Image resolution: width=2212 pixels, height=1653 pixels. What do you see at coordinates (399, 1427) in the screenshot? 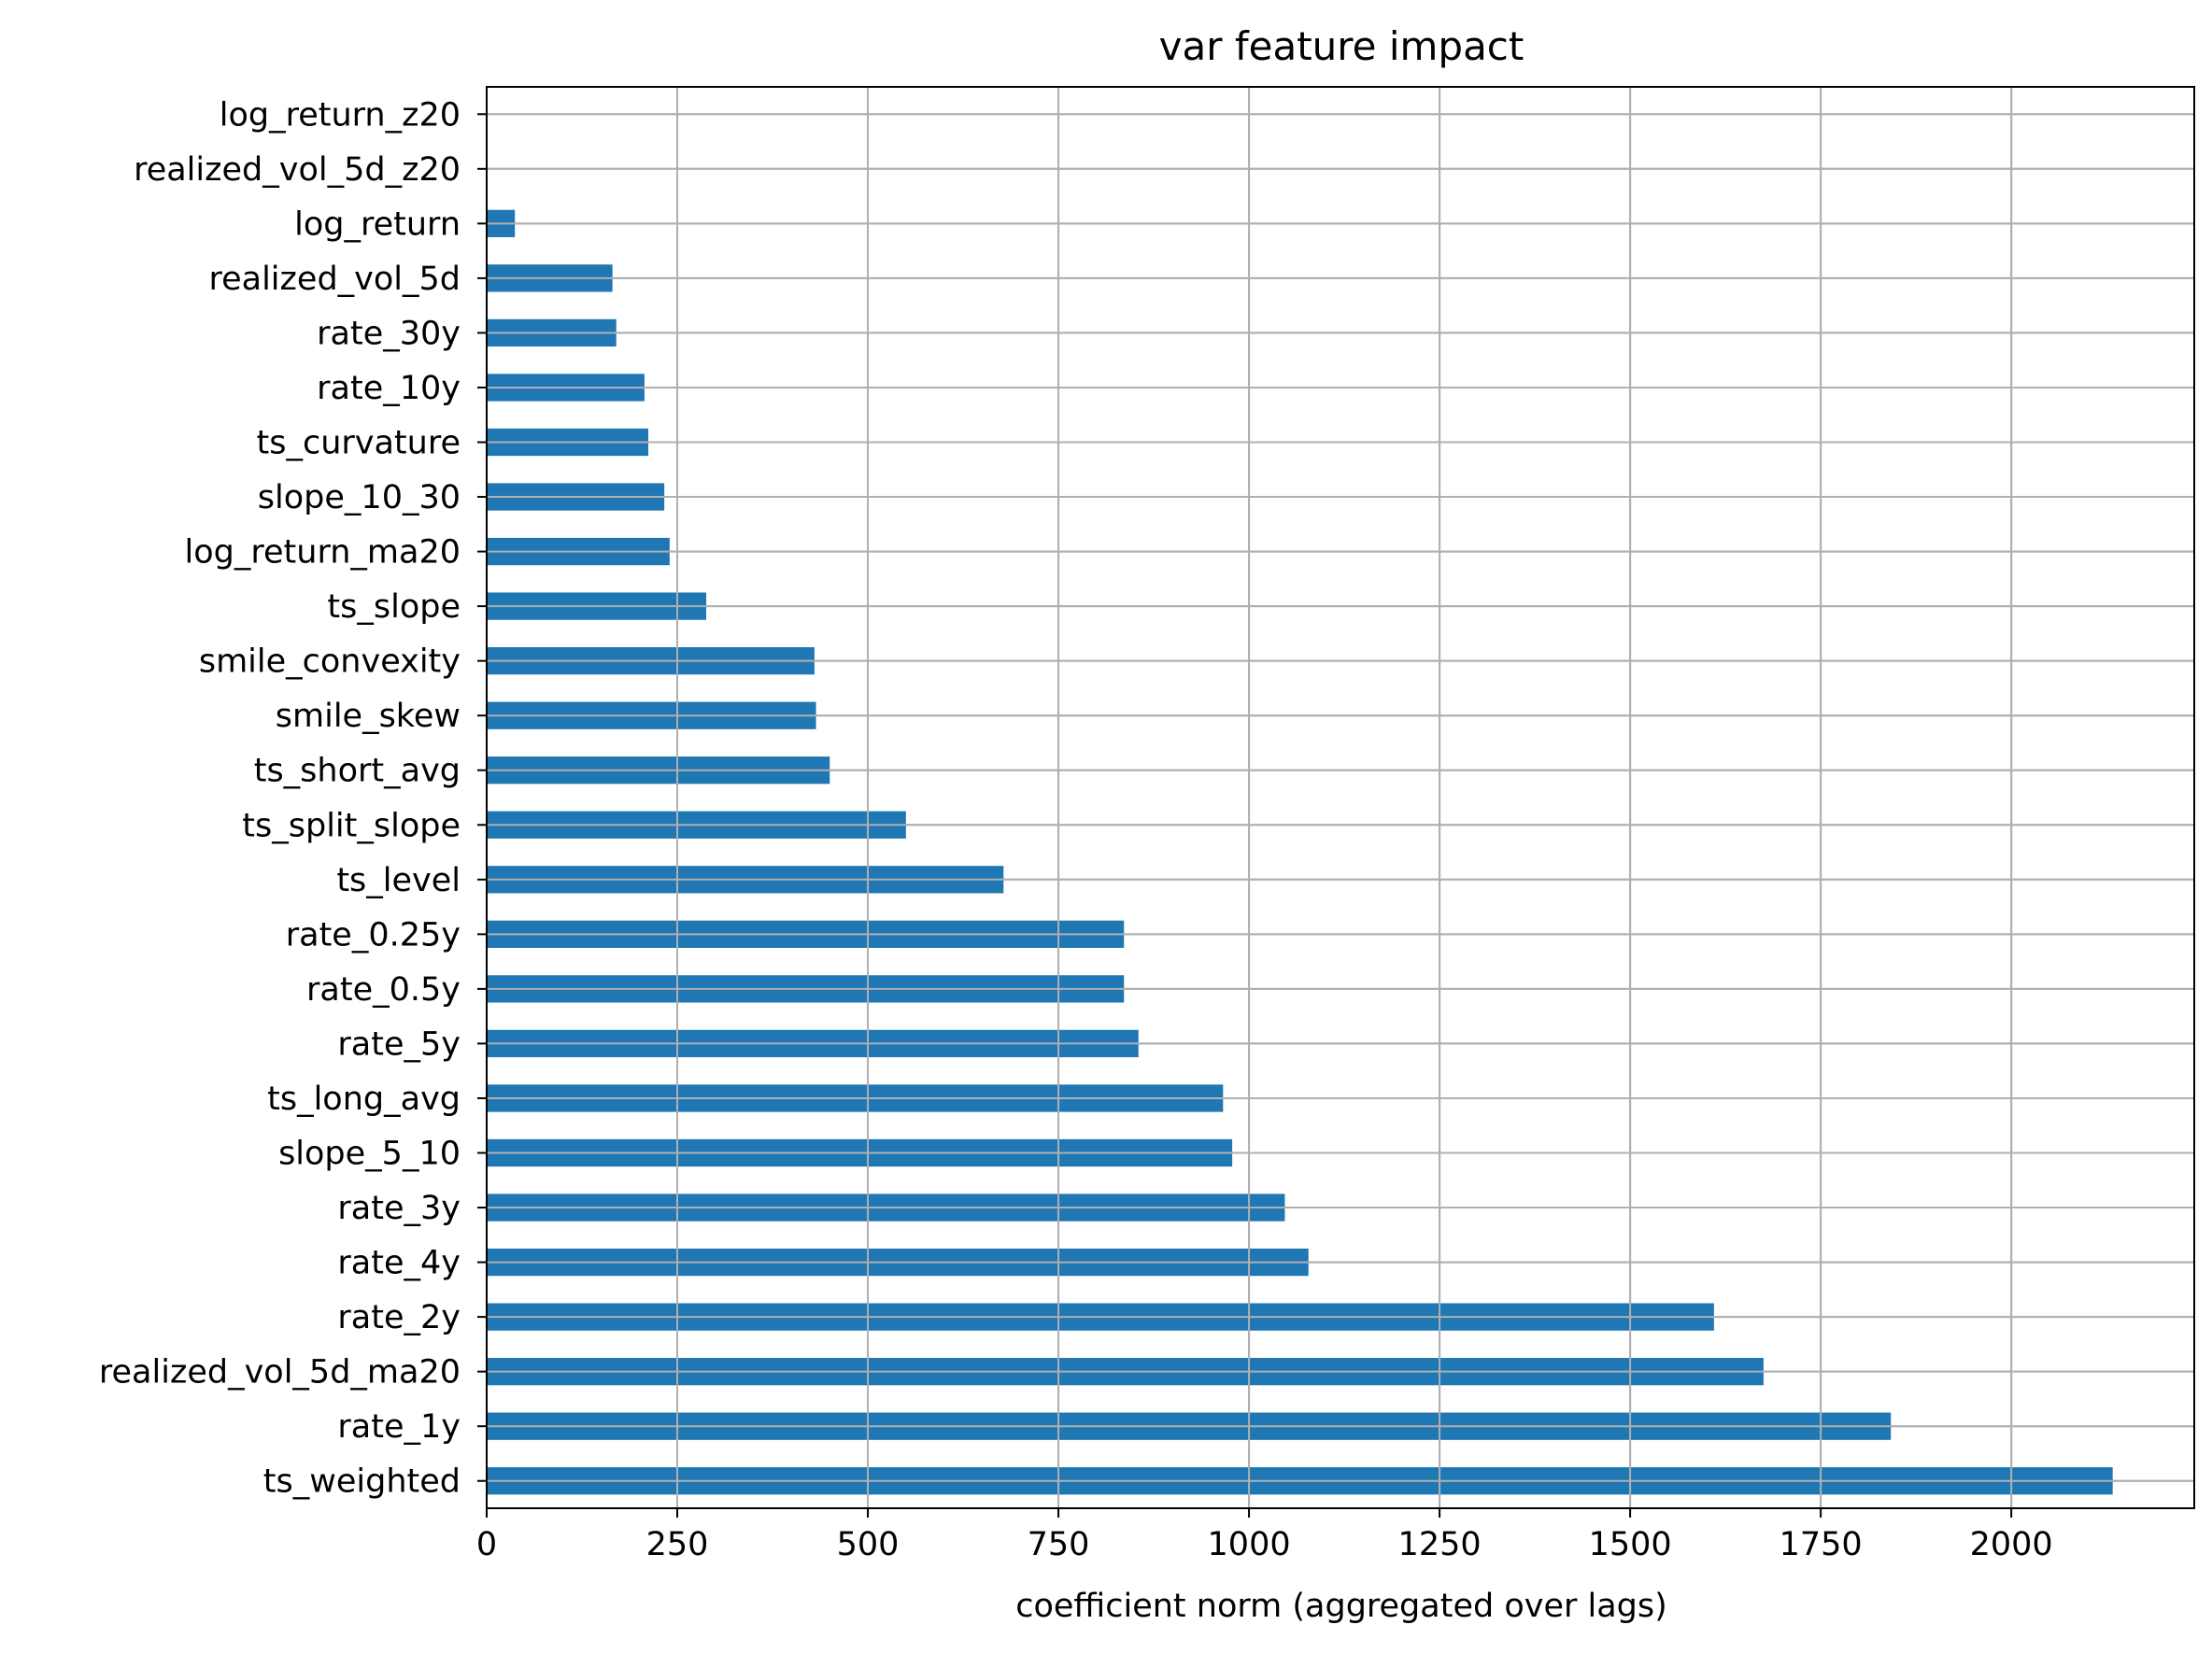
I see `y-tick-label: rate_1y` at bounding box center [399, 1427].